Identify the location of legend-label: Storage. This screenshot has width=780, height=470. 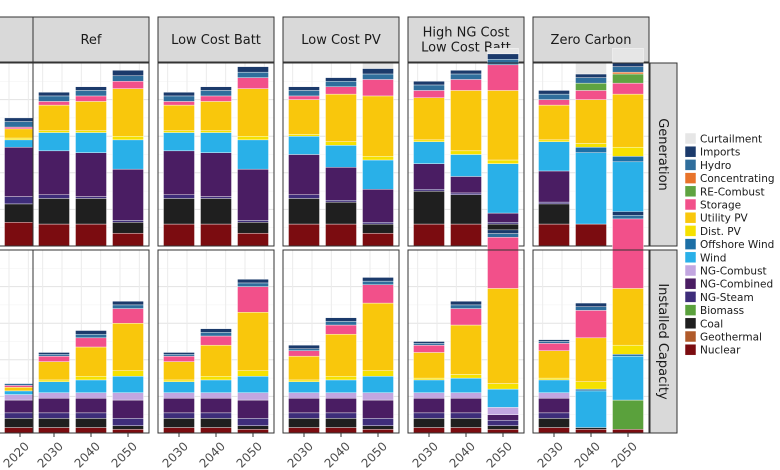
(720, 206).